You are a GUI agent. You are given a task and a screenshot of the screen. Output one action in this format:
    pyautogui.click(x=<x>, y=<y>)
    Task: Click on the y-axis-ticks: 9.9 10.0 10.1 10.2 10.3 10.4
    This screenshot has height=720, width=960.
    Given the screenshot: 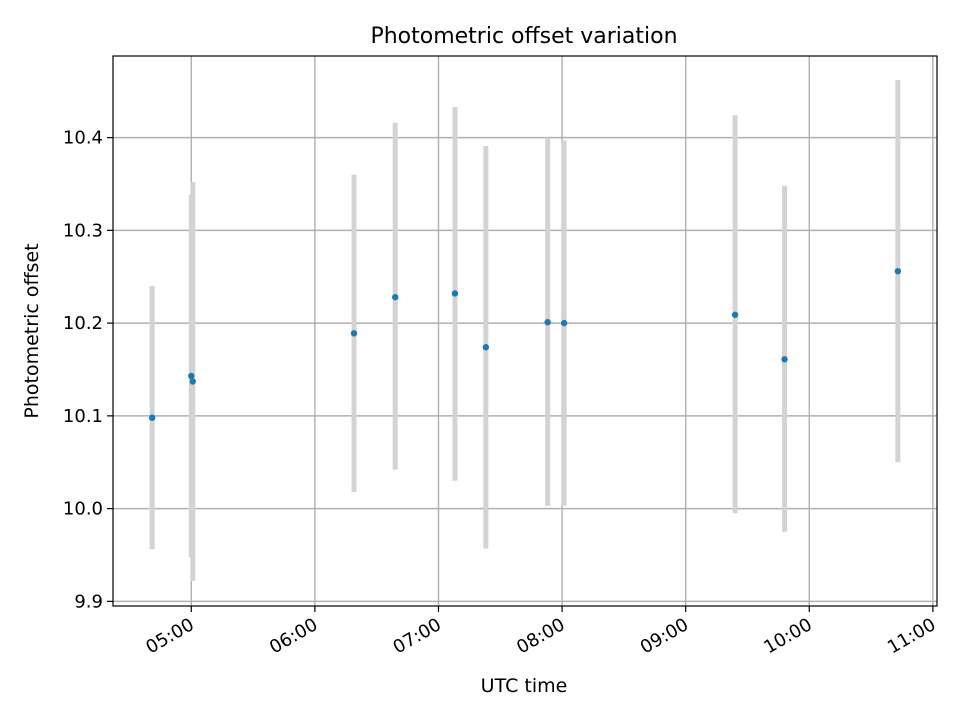 What is the action you would take?
    pyautogui.click(x=88, y=370)
    